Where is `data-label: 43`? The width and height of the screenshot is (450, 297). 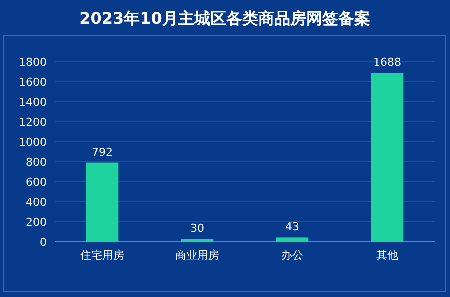
data-label: 43 is located at coordinates (293, 227).